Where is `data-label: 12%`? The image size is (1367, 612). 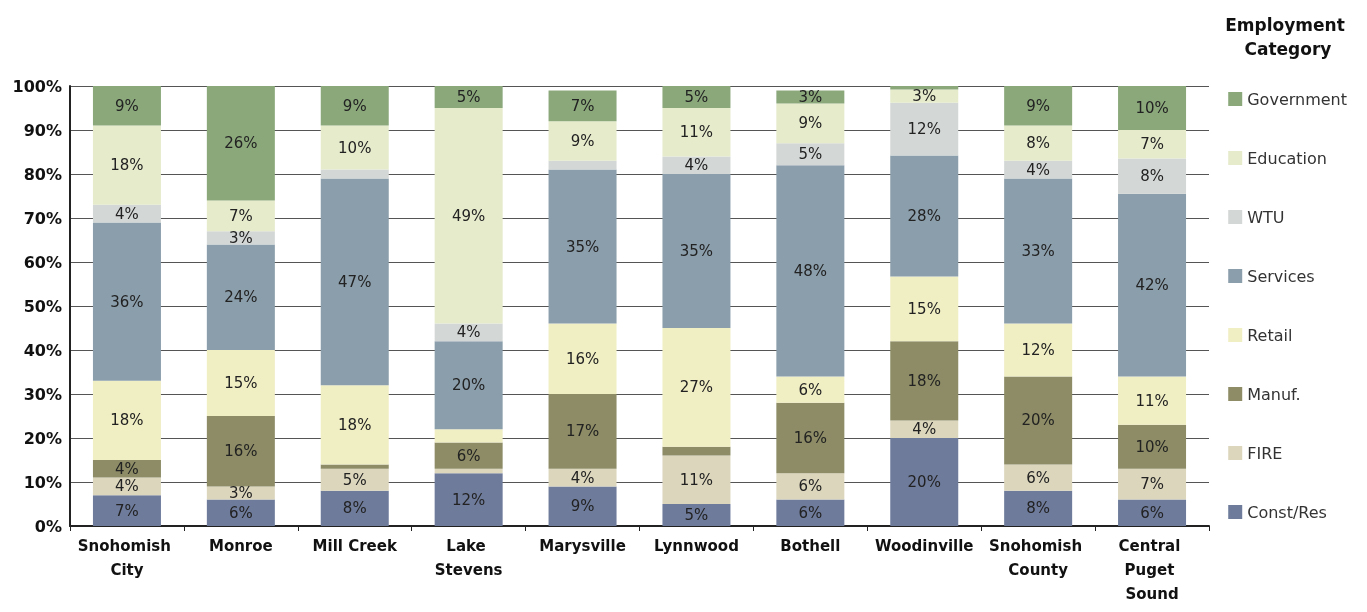
data-label: 12% is located at coordinates (468, 499).